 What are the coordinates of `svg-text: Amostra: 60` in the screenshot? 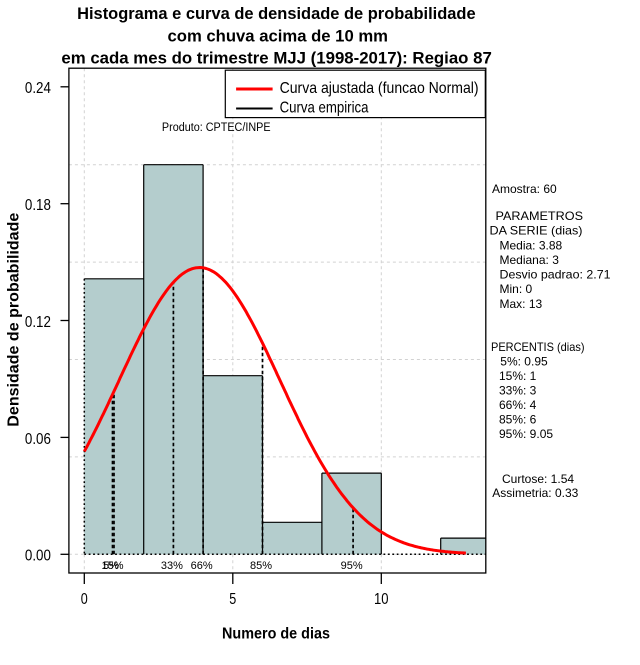 It's located at (524, 189).